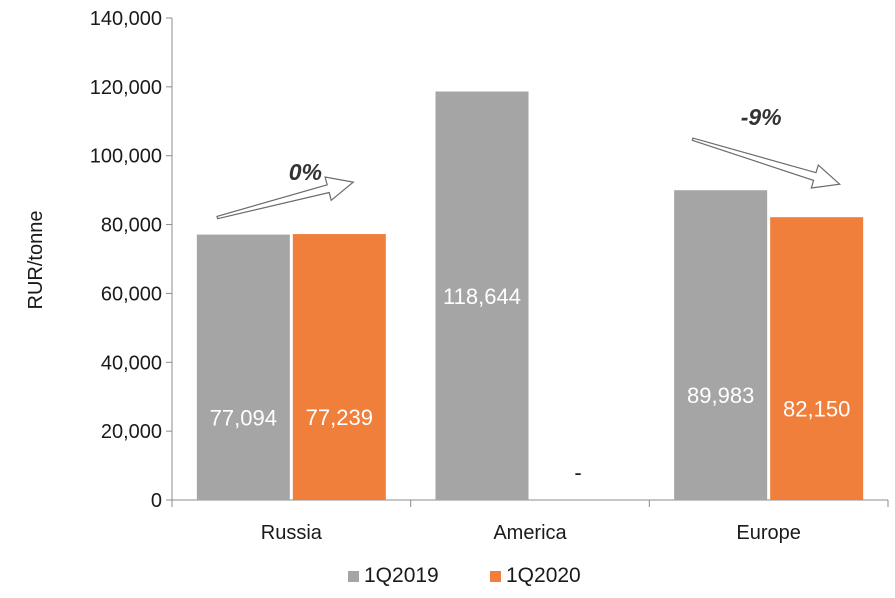  I want to click on data-label: 118,644, so click(482, 296).